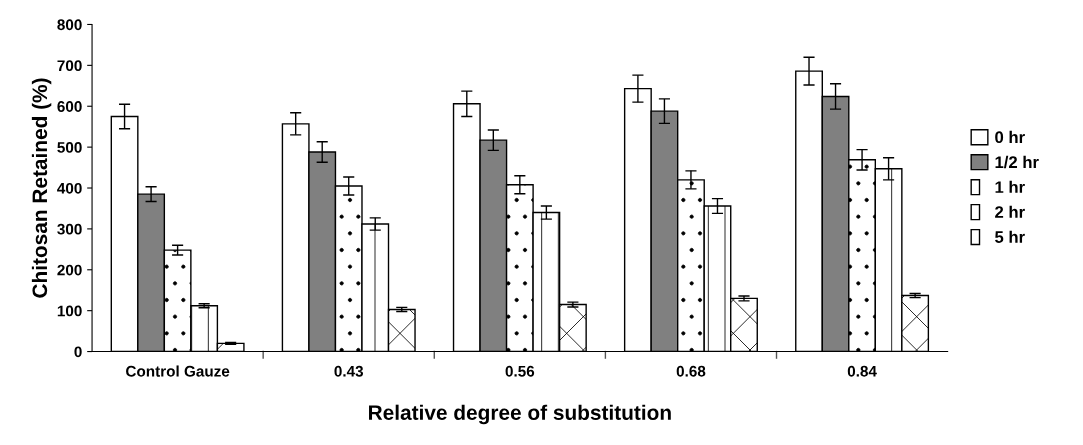 This screenshot has width=1083, height=445. I want to click on y-axis-title: Chitosan Retained (%), so click(41, 188).